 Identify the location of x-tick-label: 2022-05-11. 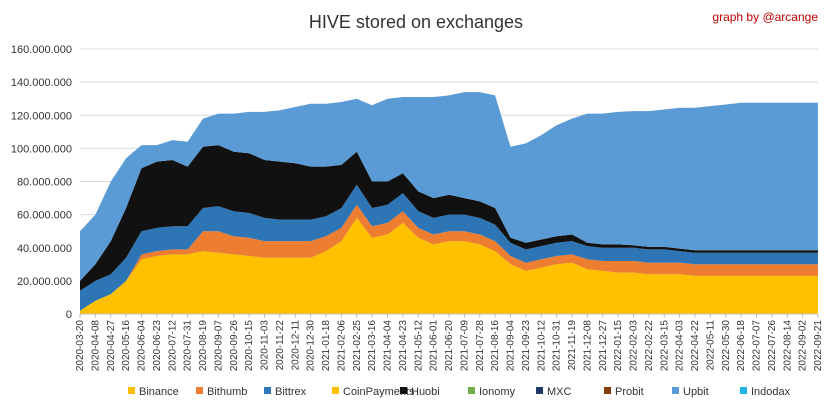
(710, 345).